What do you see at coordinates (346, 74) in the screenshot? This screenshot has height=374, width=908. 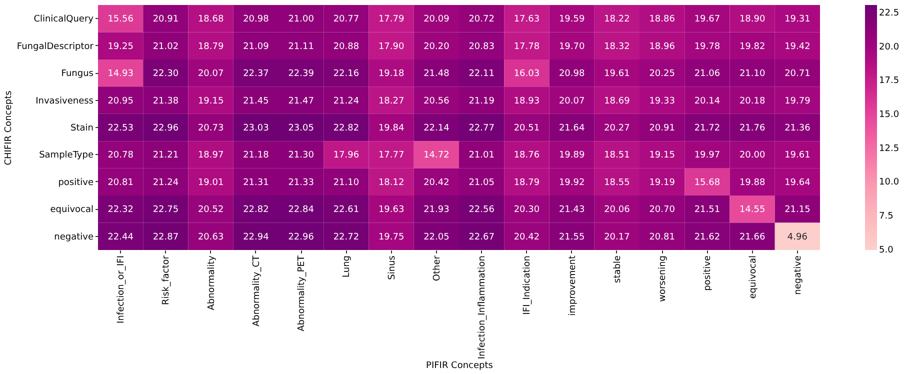 I see `data-label: 22.16` at bounding box center [346, 74].